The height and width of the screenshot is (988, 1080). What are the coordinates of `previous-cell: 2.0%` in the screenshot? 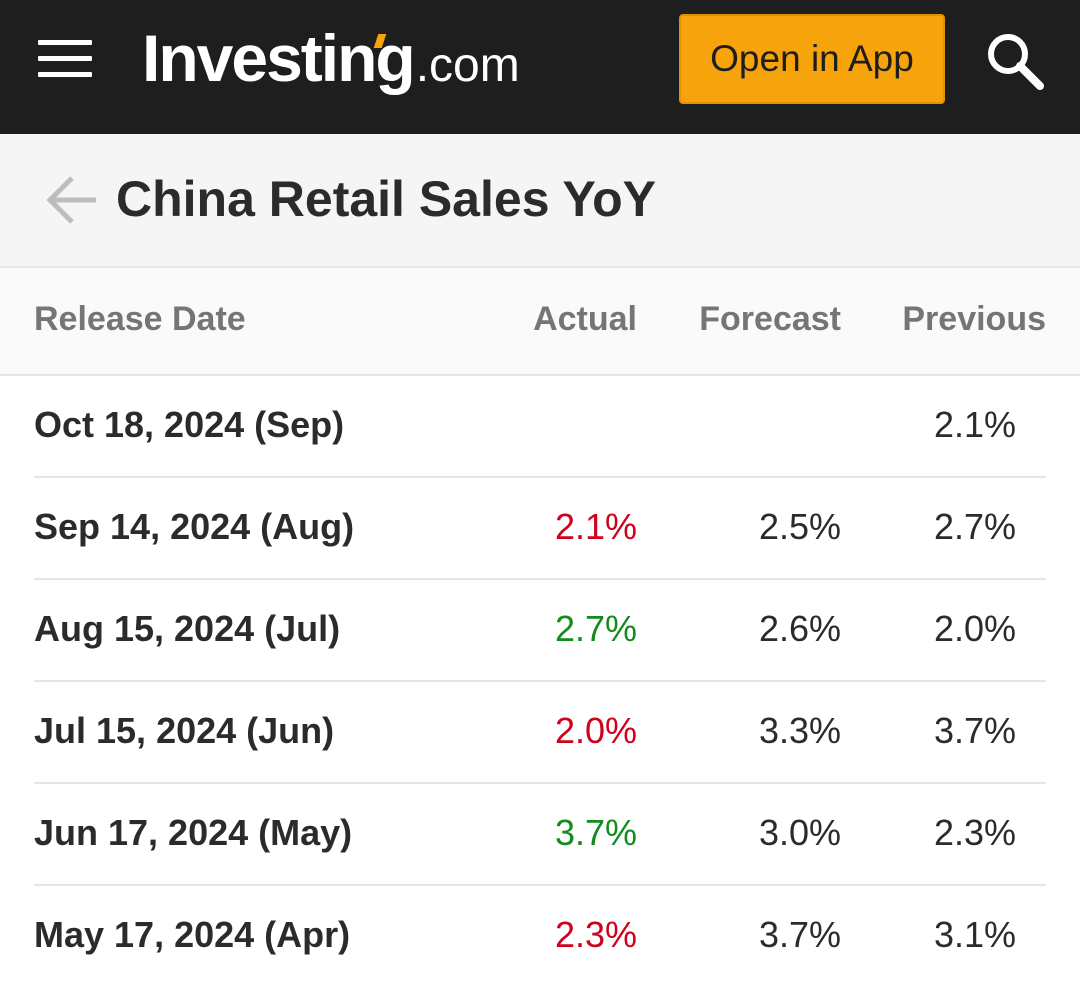 It's located at (974, 628).